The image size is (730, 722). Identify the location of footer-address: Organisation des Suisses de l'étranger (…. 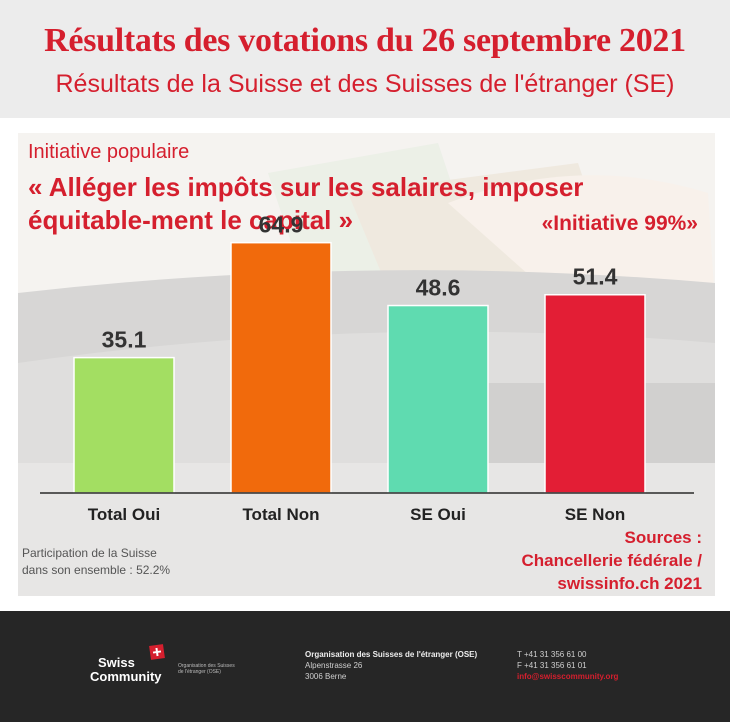
(391, 665).